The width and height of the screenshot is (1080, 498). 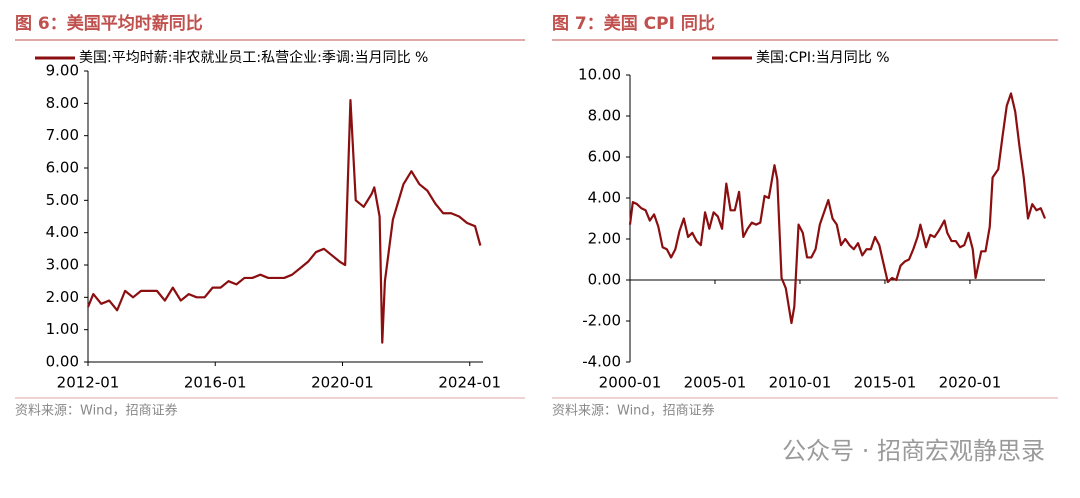 I want to click on x-tick-label: 2005-01, so click(x=715, y=383).